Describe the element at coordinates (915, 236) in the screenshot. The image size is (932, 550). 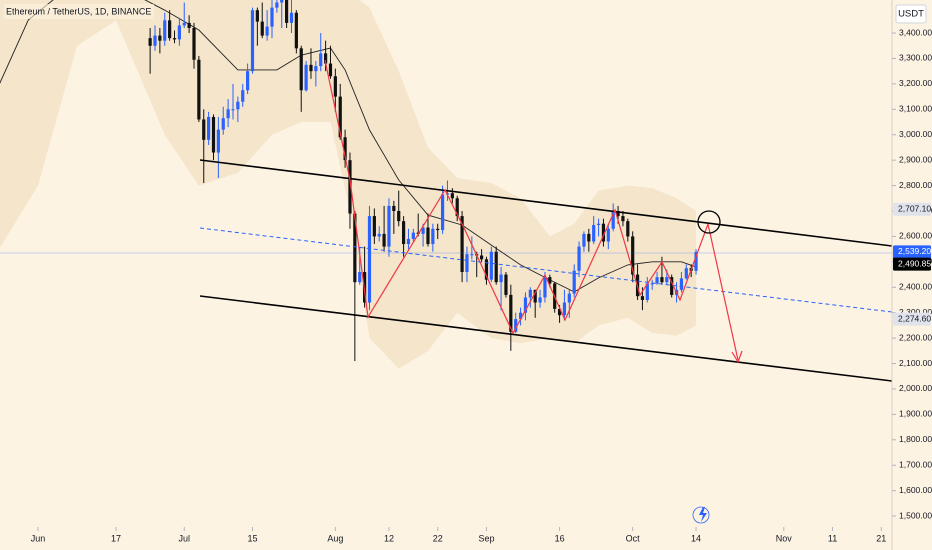
I see `y-tick-label: 2,600.00` at that location.